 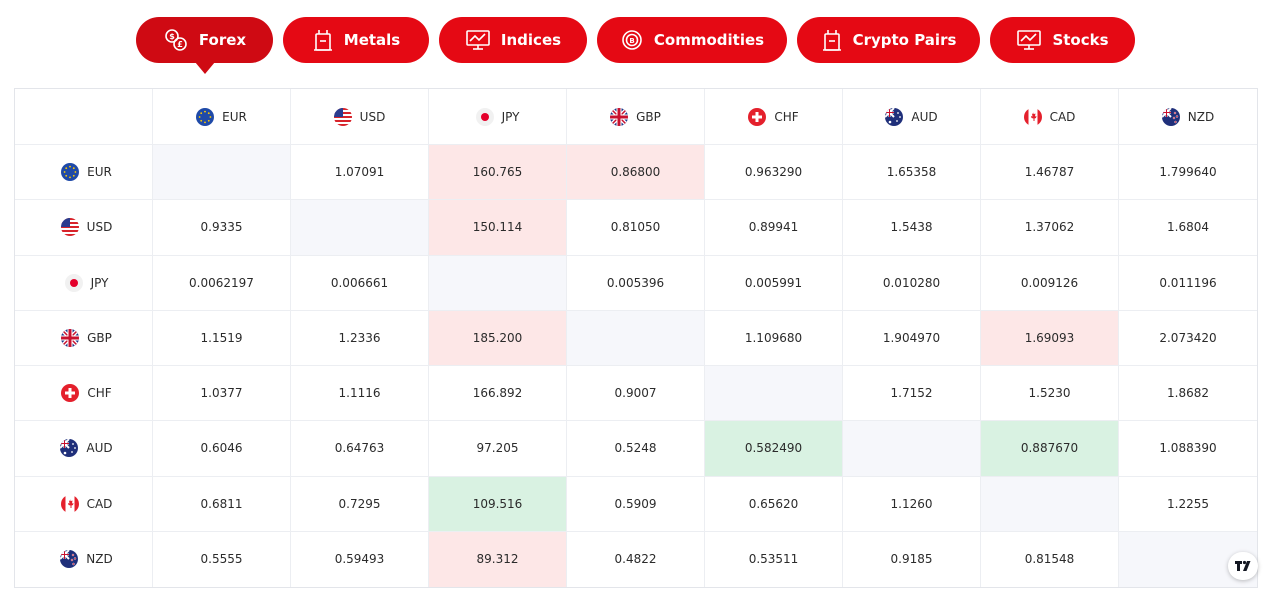 What do you see at coordinates (1188, 173) in the screenshot?
I see `rate-cell-eur-nzd: 1.799640` at bounding box center [1188, 173].